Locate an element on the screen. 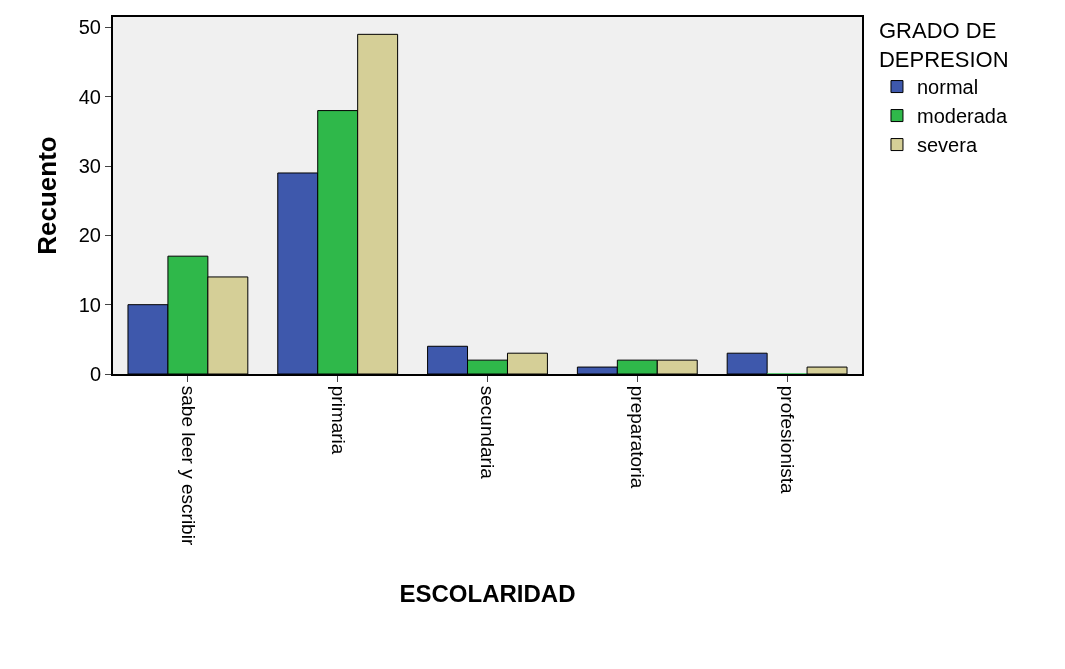 Image resolution: width=1065 pixels, height=669 pixels. x-tick-label: secundaria is located at coordinates (488, 432).